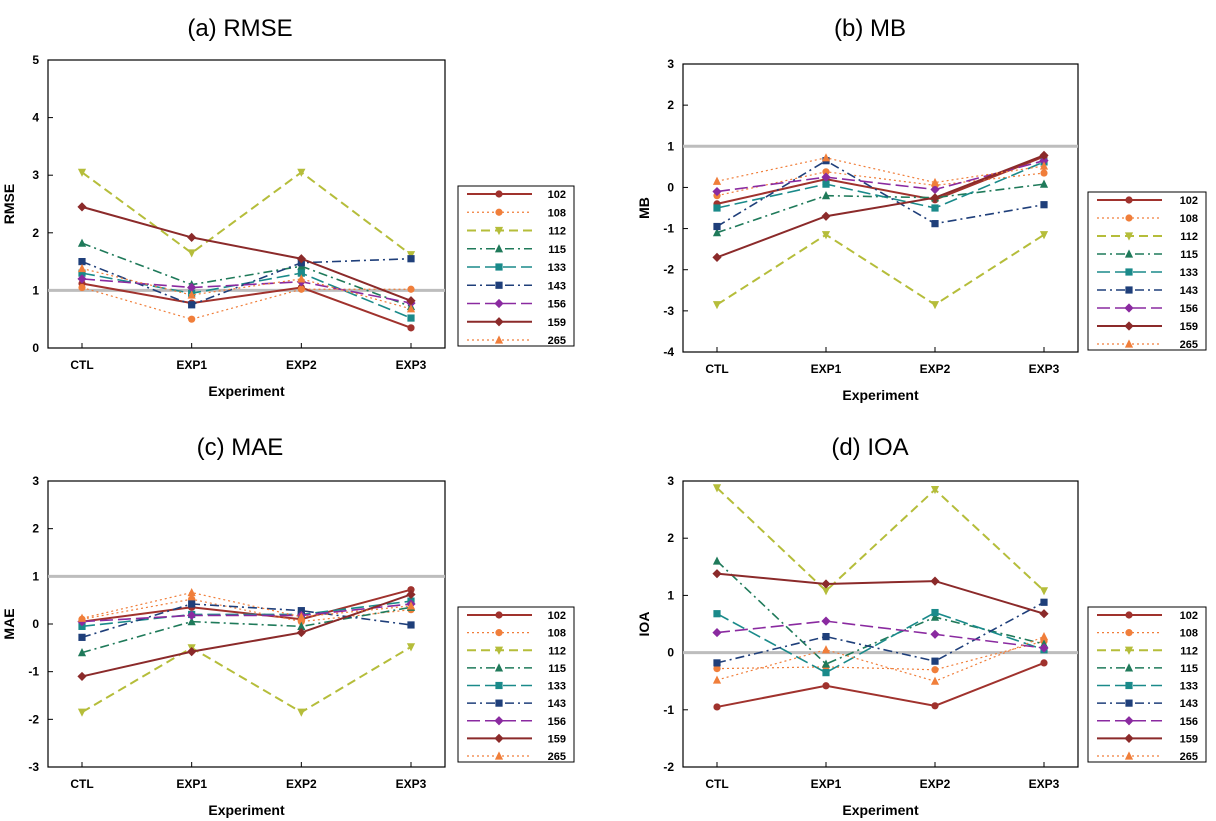  Describe the element at coordinates (35, 481) in the screenshot. I see `y-tick-label: 3` at that location.